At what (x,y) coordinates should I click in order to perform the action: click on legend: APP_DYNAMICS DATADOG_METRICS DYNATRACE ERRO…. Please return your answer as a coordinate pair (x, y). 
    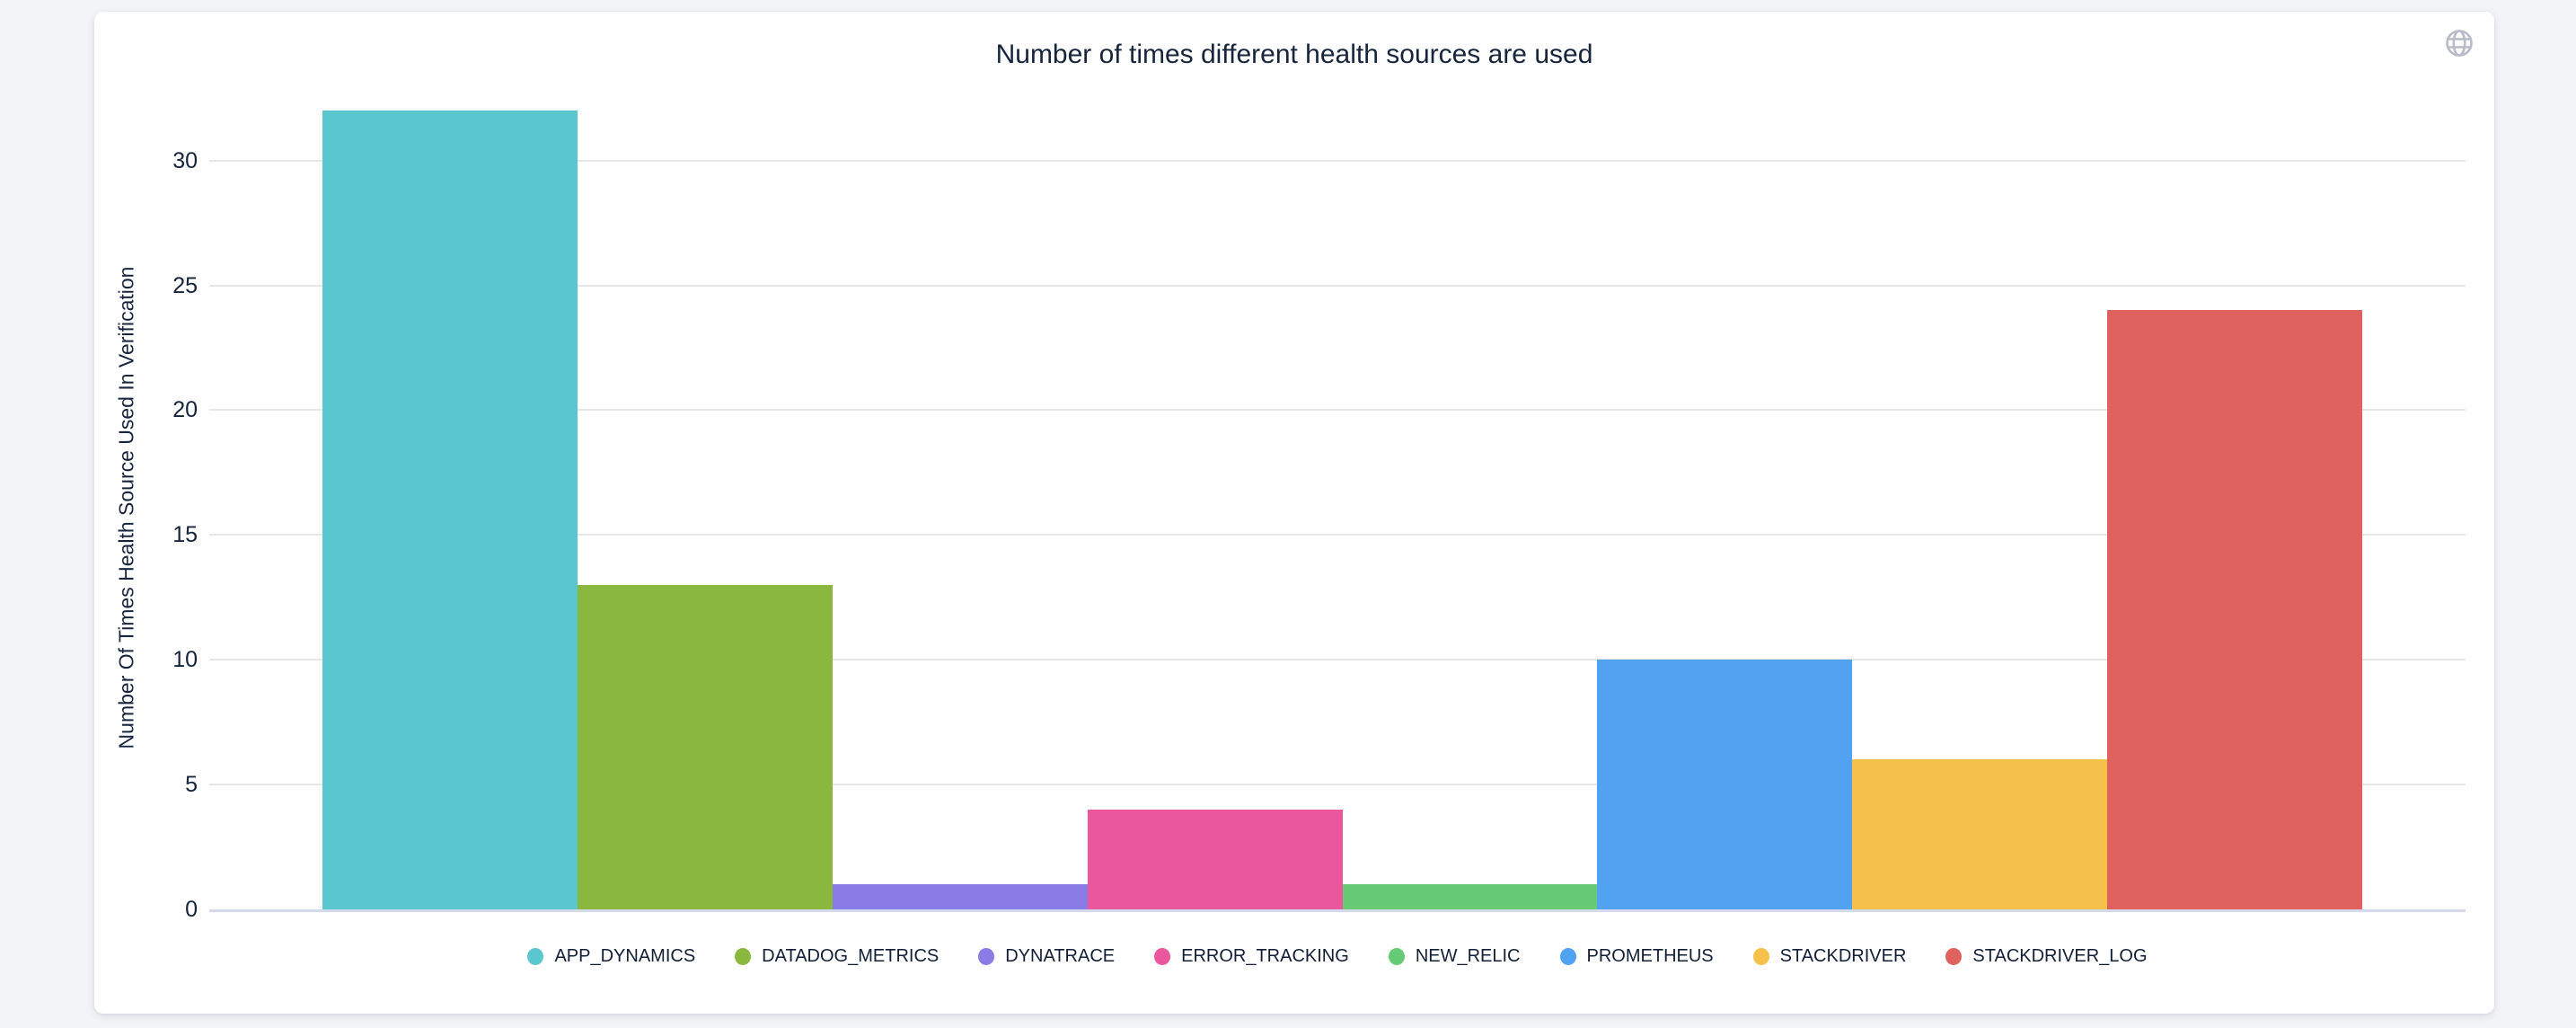
    Looking at the image, I should click on (1337, 956).